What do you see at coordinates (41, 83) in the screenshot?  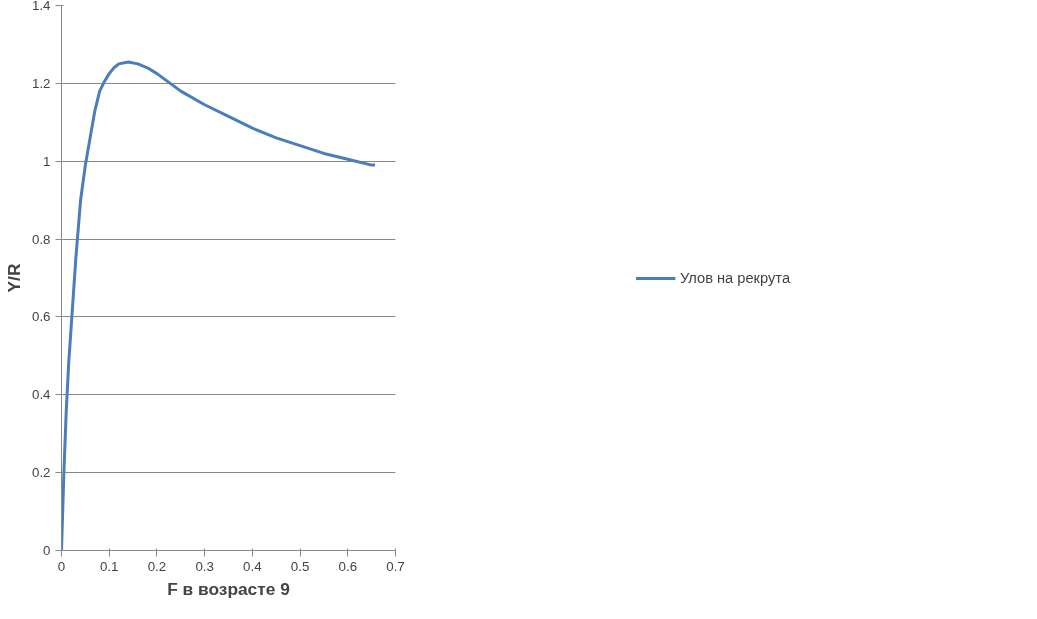 I see `y-tick-label: 1.2` at bounding box center [41, 83].